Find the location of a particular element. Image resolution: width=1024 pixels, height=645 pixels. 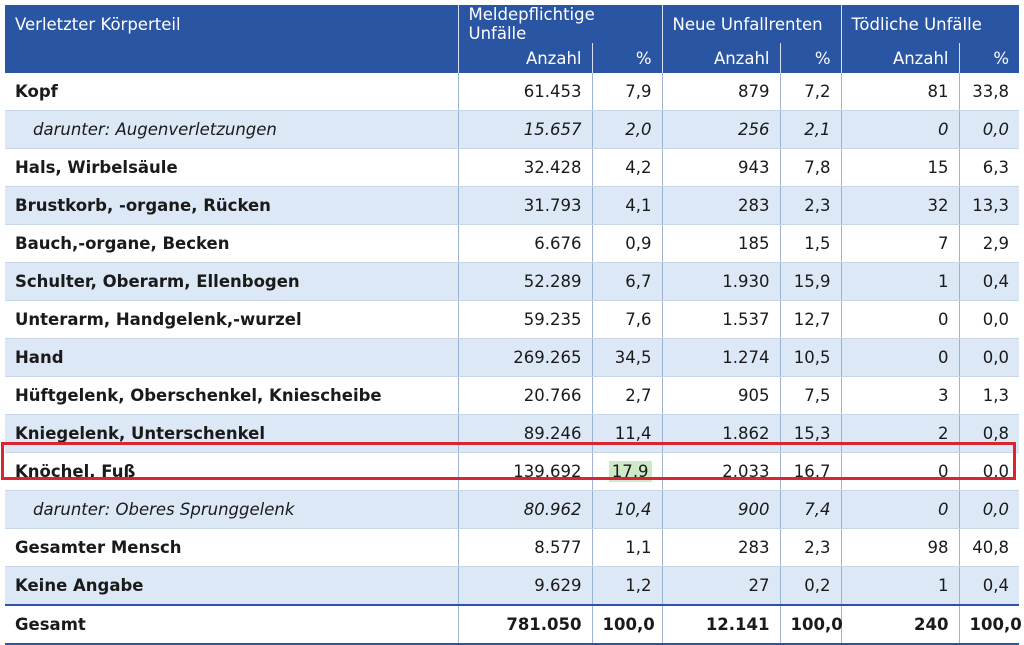

reportable-percent-cell: 7,9 is located at coordinates (626, 92).